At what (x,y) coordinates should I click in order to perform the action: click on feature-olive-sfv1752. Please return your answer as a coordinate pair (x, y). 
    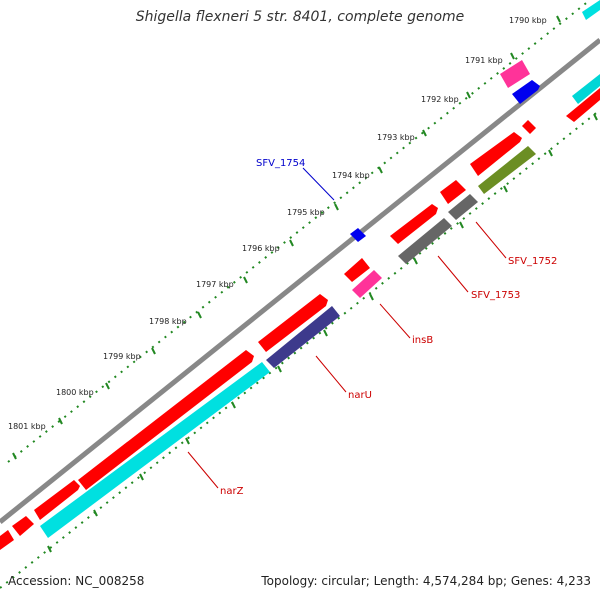
    Looking at the image, I should click on (507, 170).